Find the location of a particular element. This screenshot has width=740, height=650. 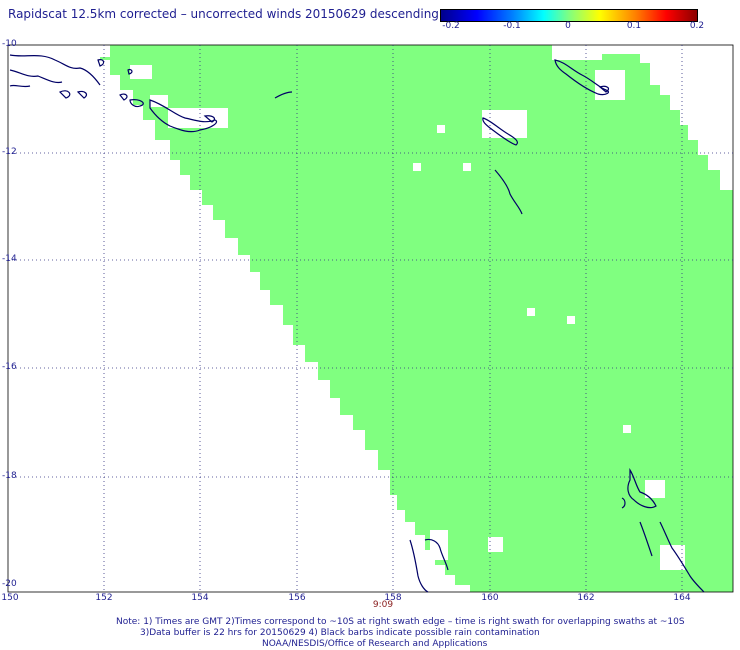

lat-tick-label: -14 is located at coordinates (9, 259).